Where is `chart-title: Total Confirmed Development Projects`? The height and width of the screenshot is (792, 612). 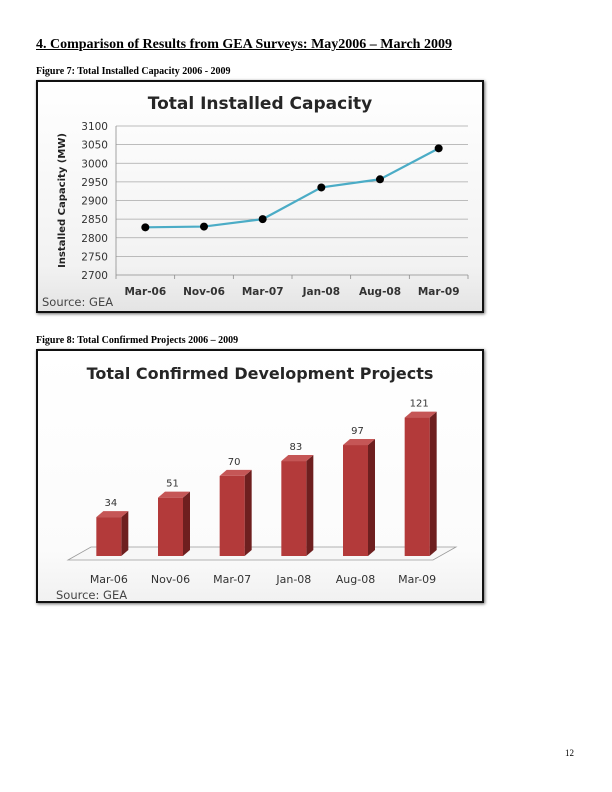 chart-title: Total Confirmed Development Projects is located at coordinates (260, 373).